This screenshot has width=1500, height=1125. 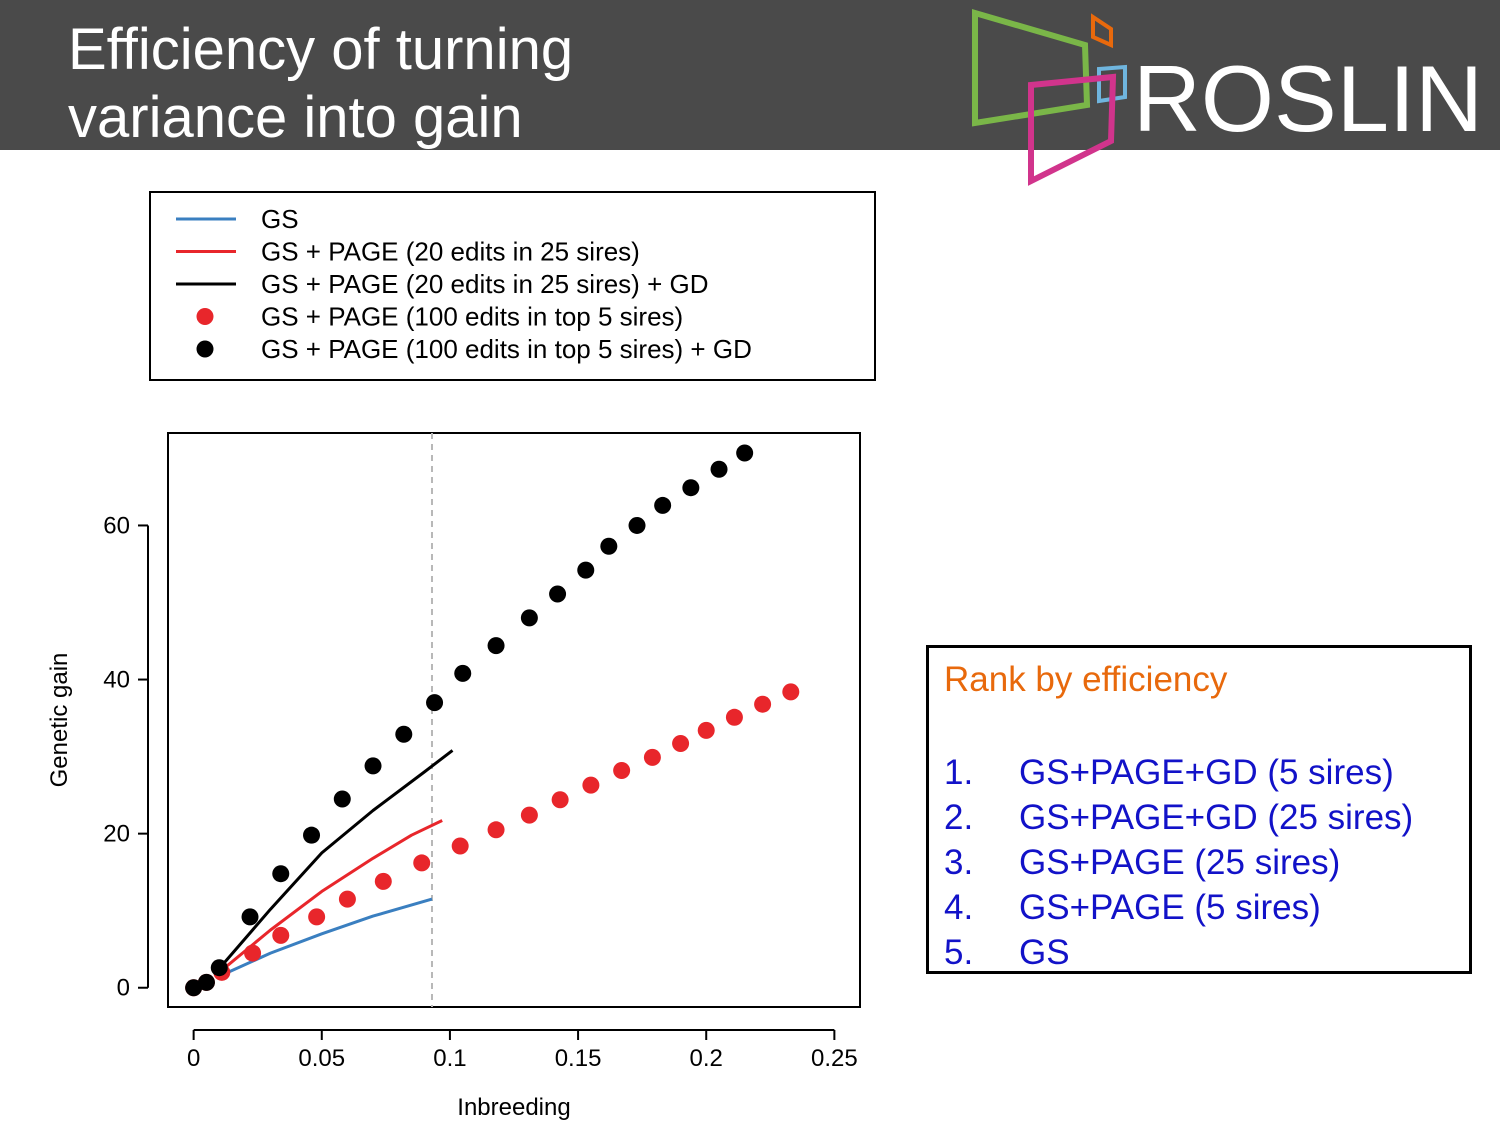 I want to click on y-tick-label: 0, so click(x=123, y=988).